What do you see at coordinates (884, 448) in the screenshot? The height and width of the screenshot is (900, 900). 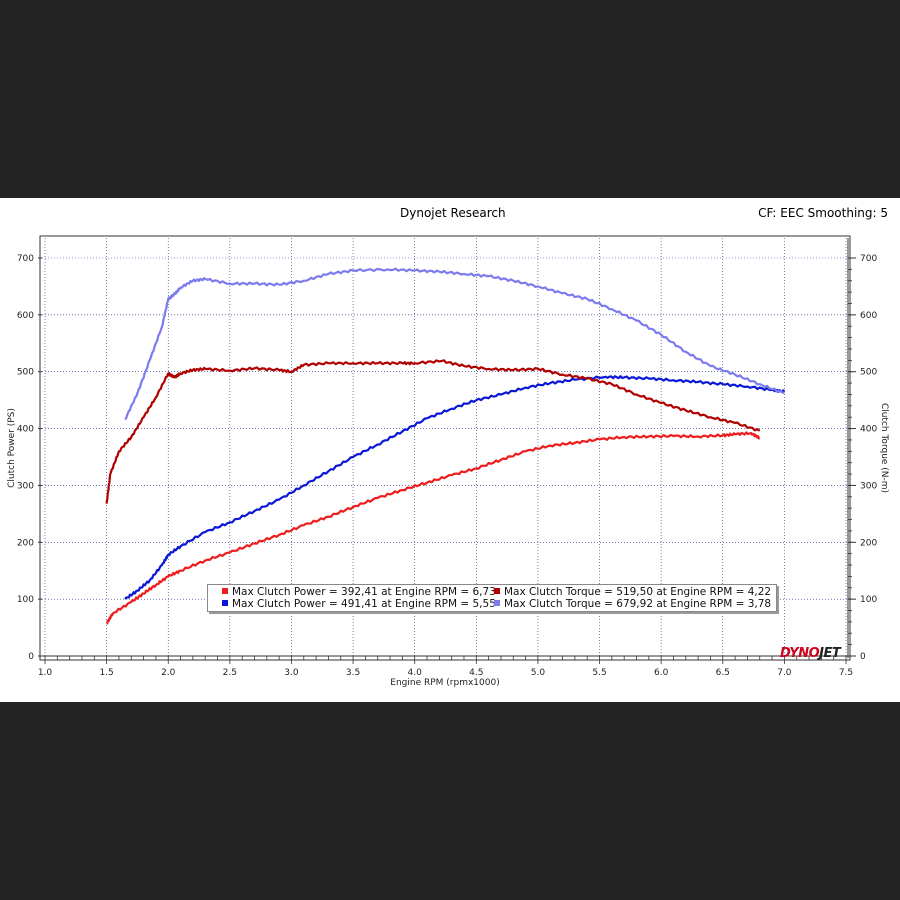 I see `y-axis-label-right: Clutch Torque (N-m)` at bounding box center [884, 448].